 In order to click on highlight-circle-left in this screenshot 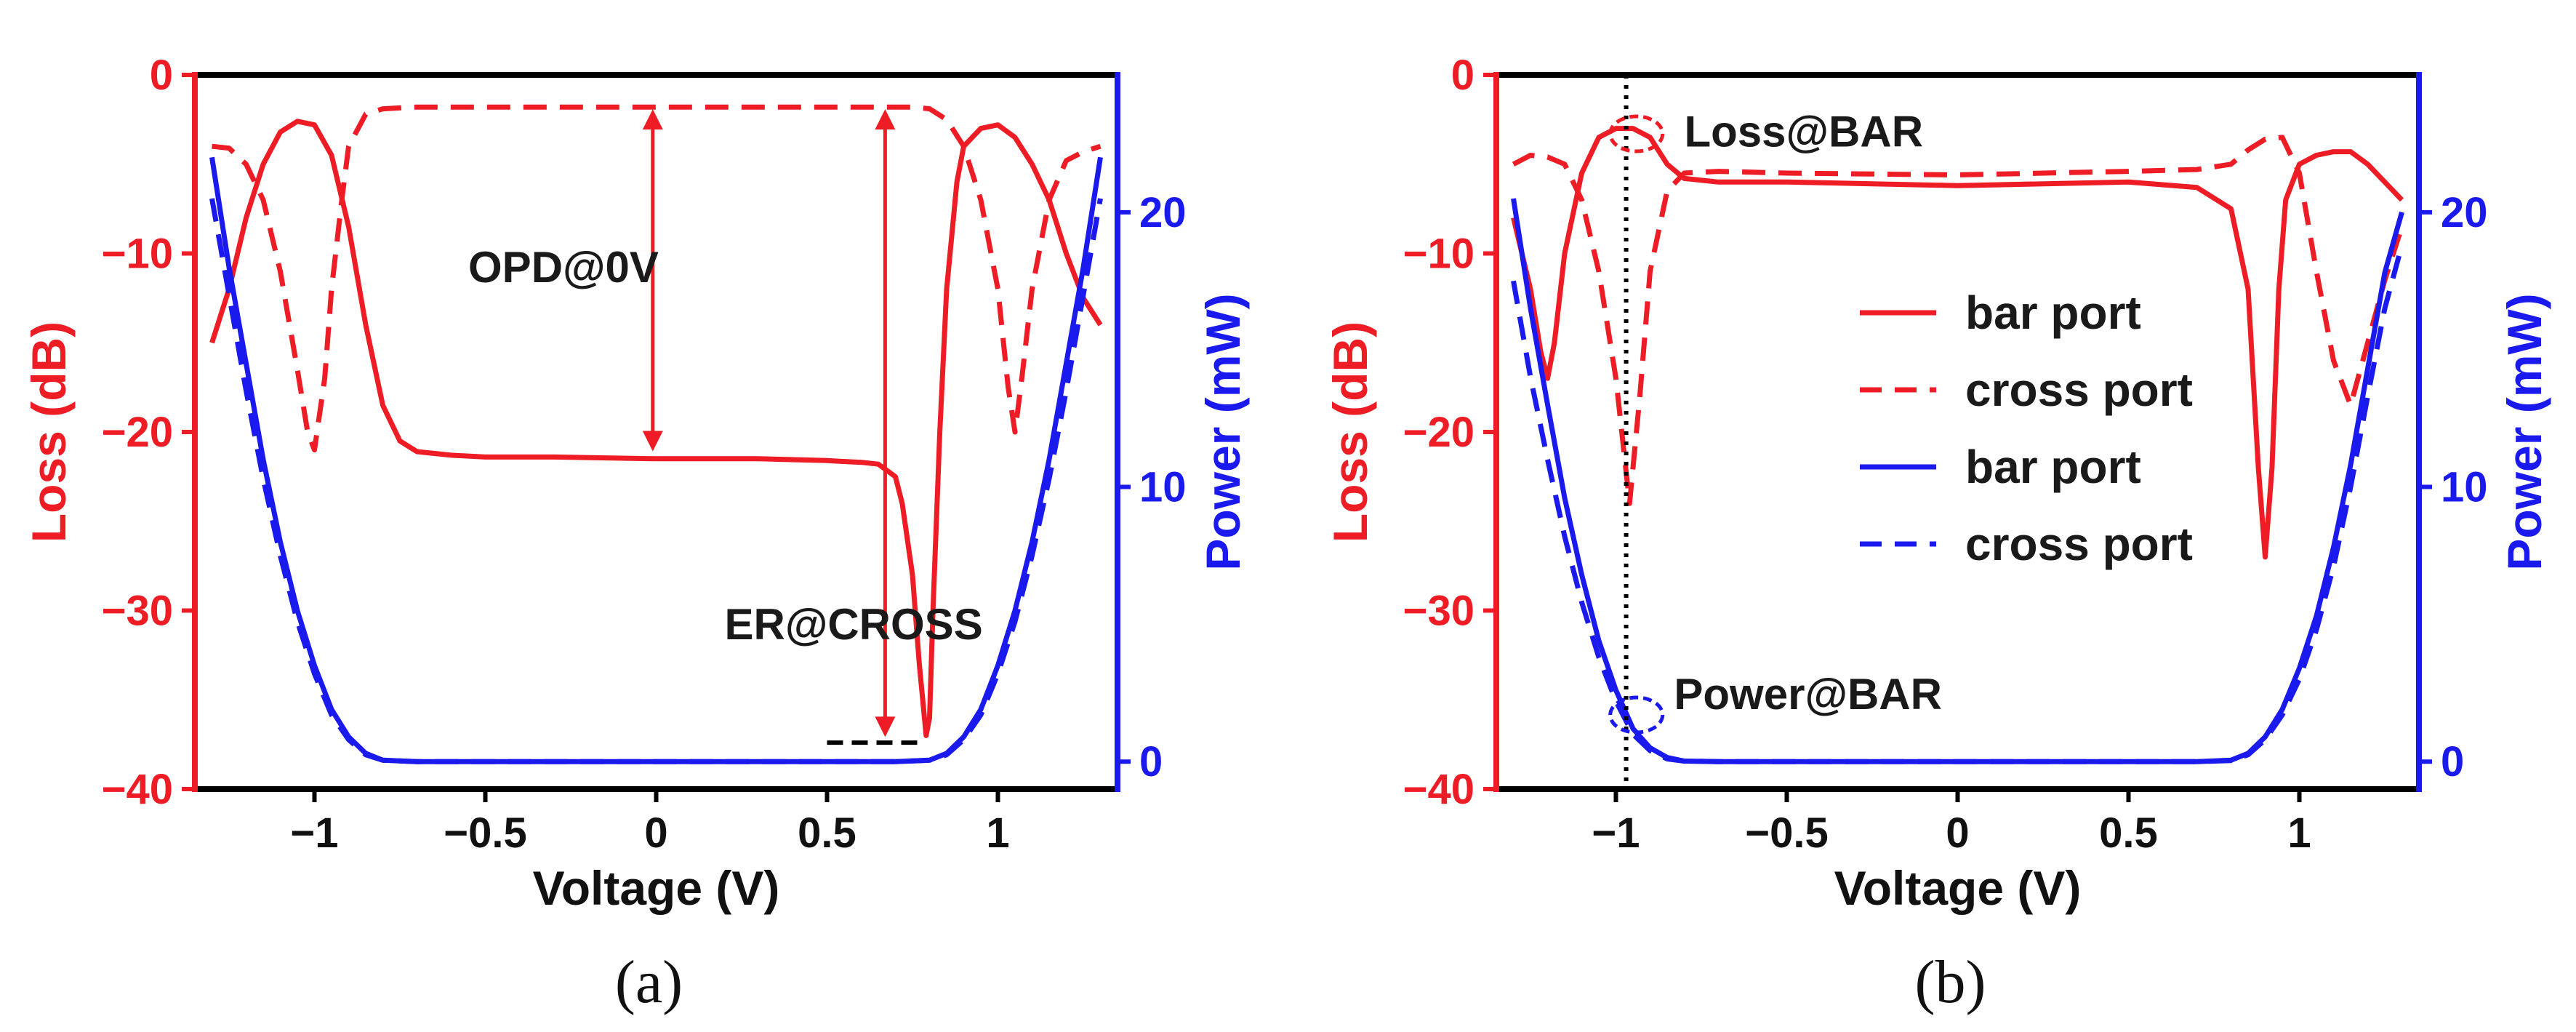, I will do `click(1636, 133)`.